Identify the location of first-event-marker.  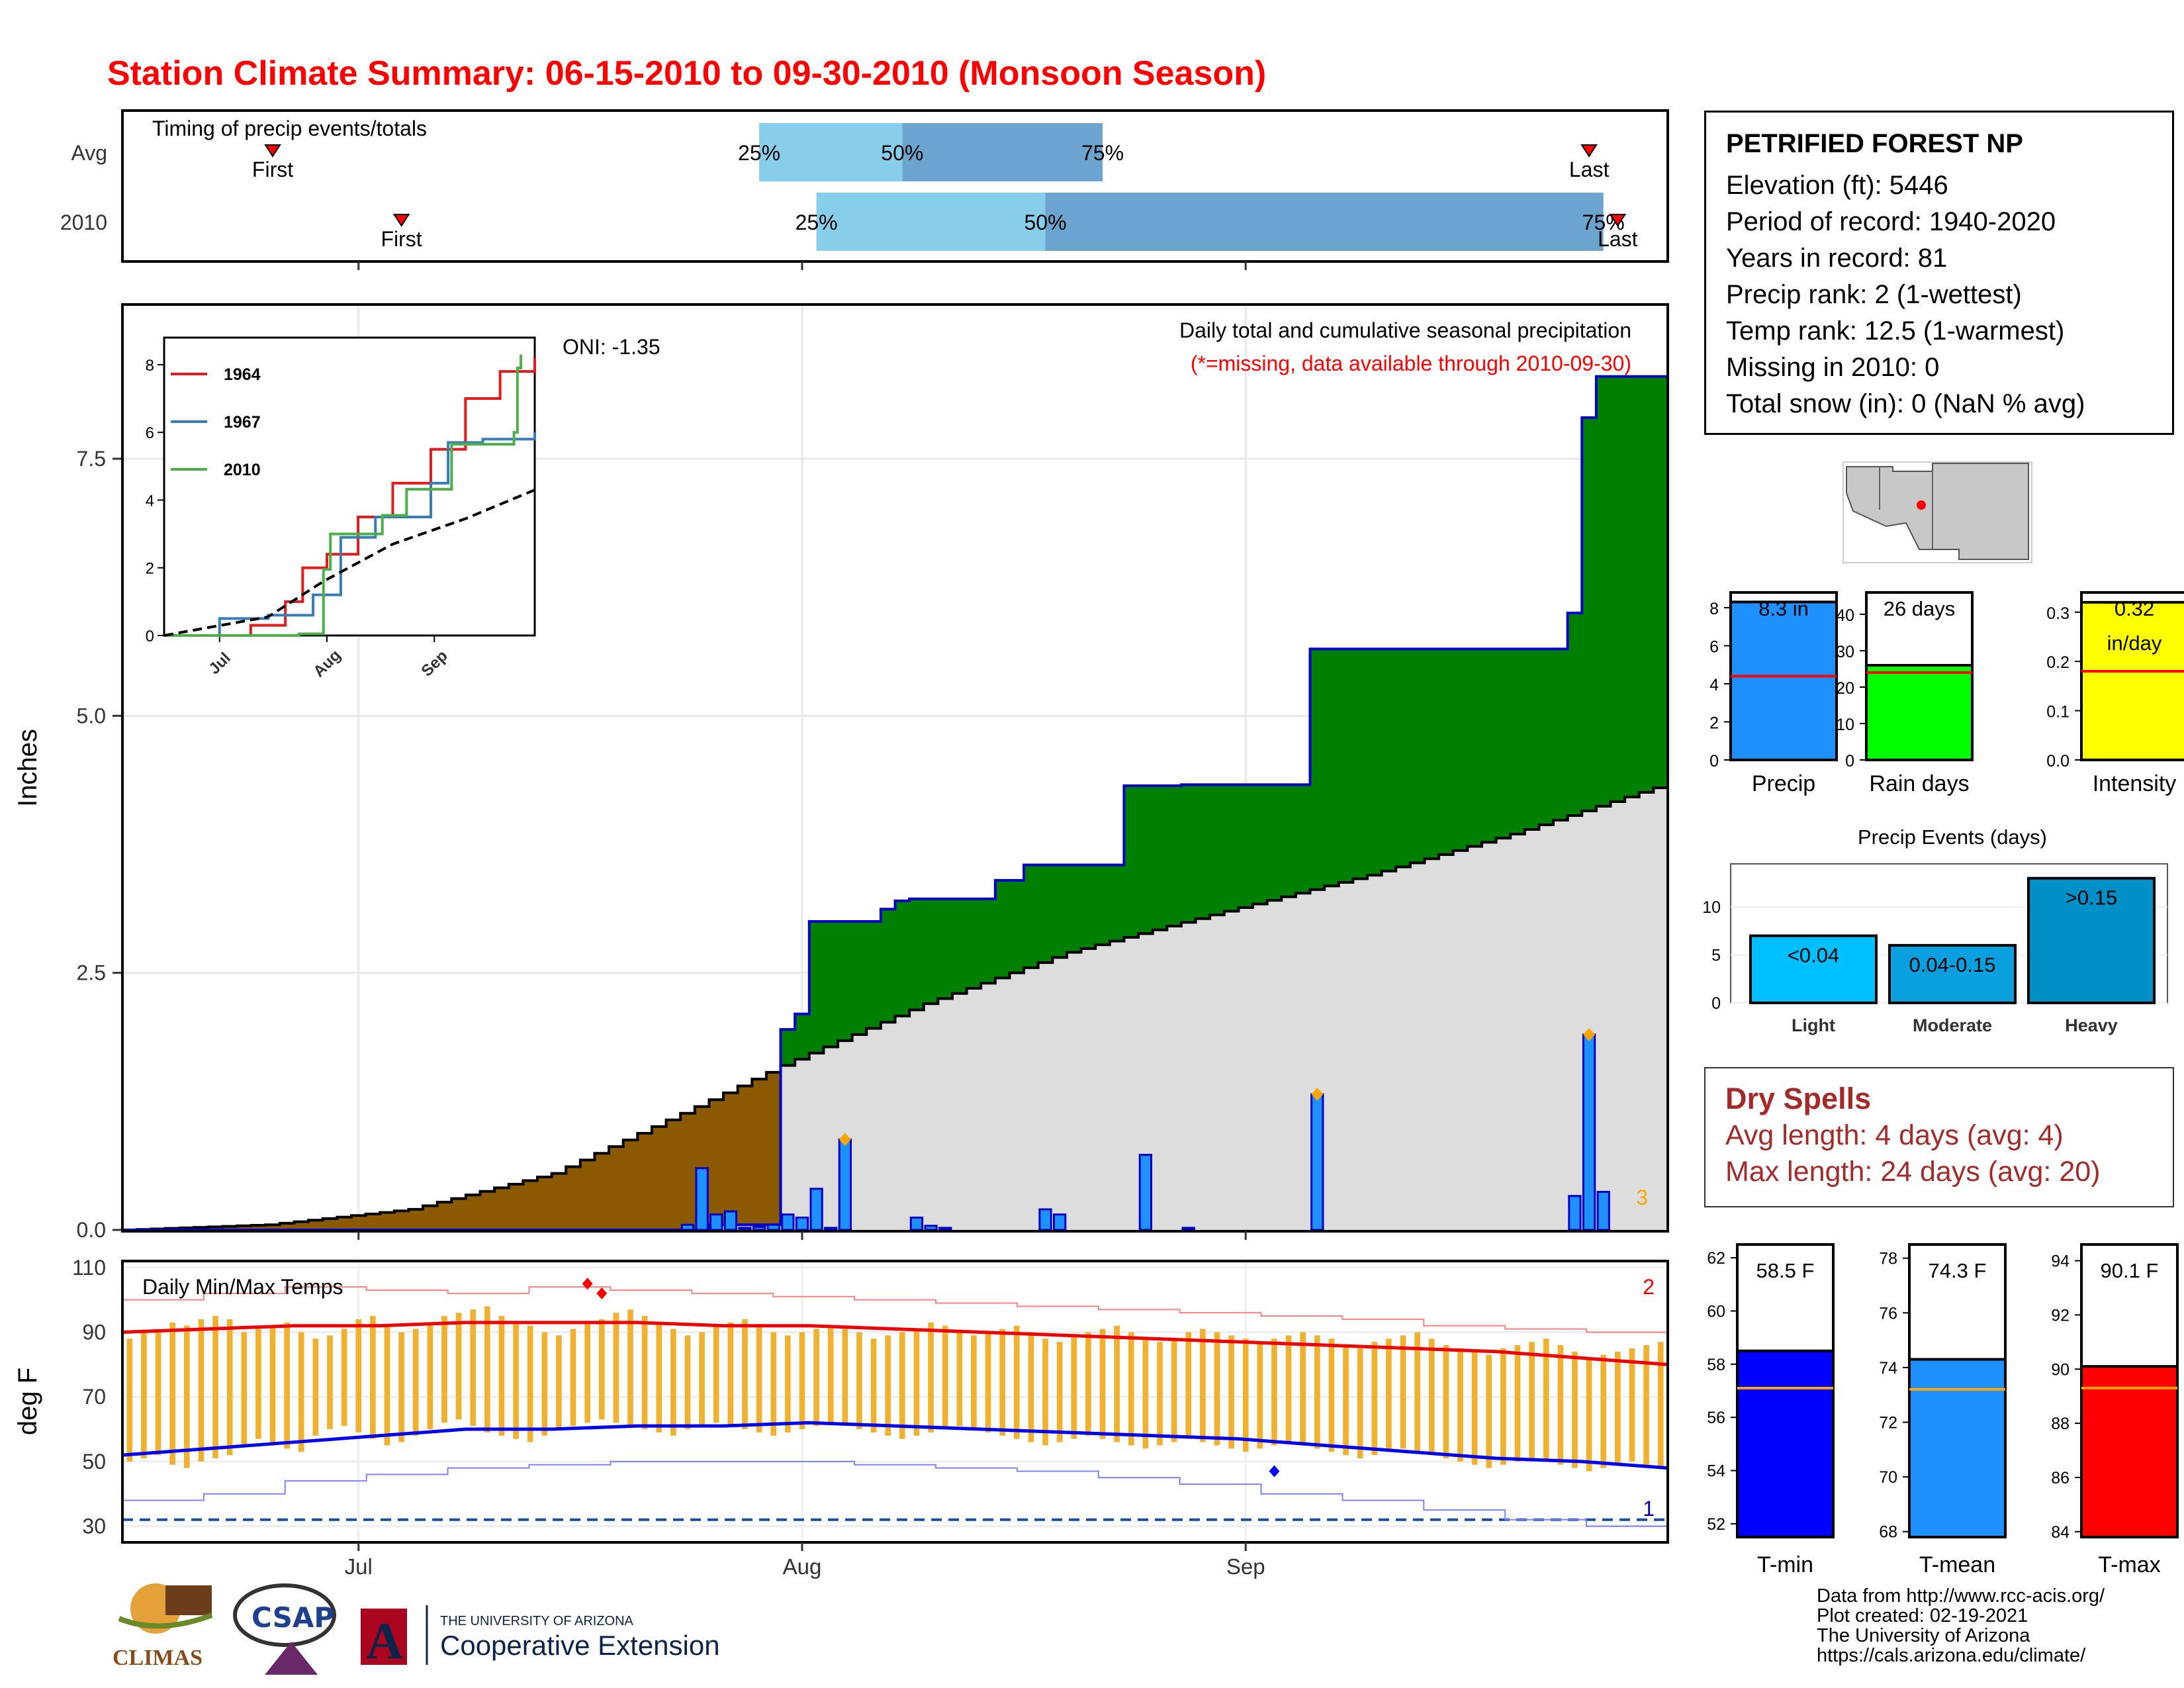
(401, 220).